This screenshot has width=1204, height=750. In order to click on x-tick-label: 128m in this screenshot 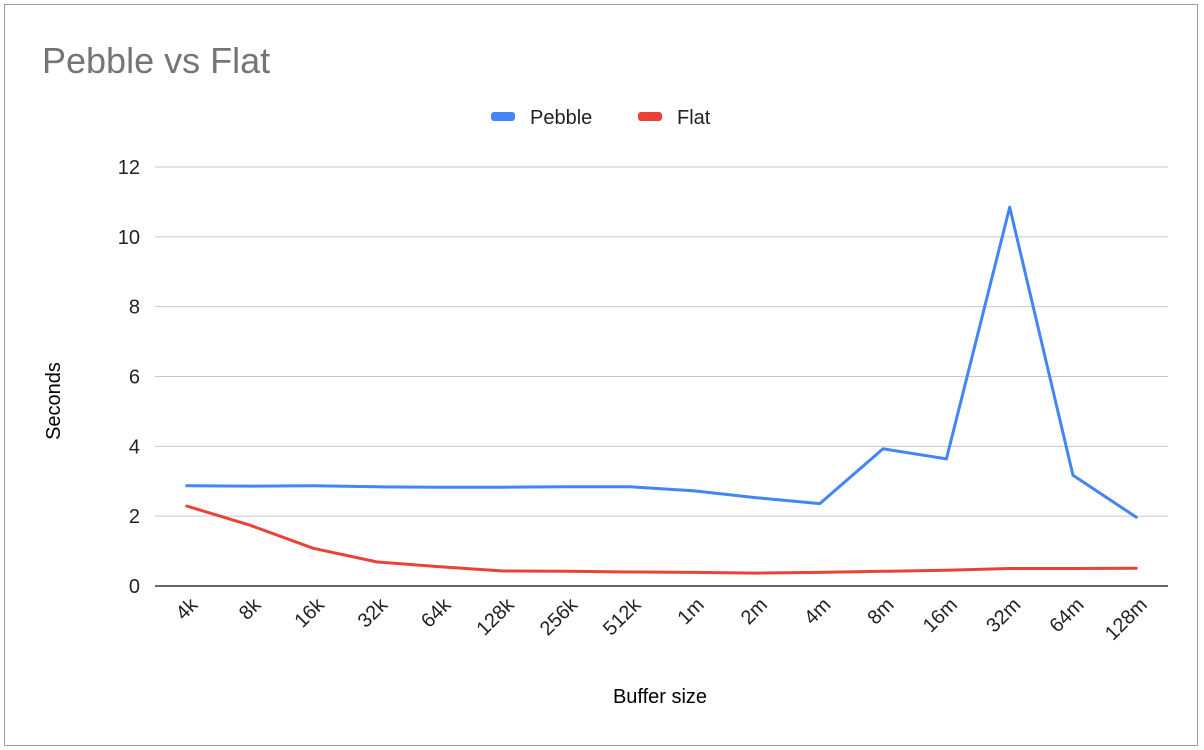, I will do `click(1126, 619)`.